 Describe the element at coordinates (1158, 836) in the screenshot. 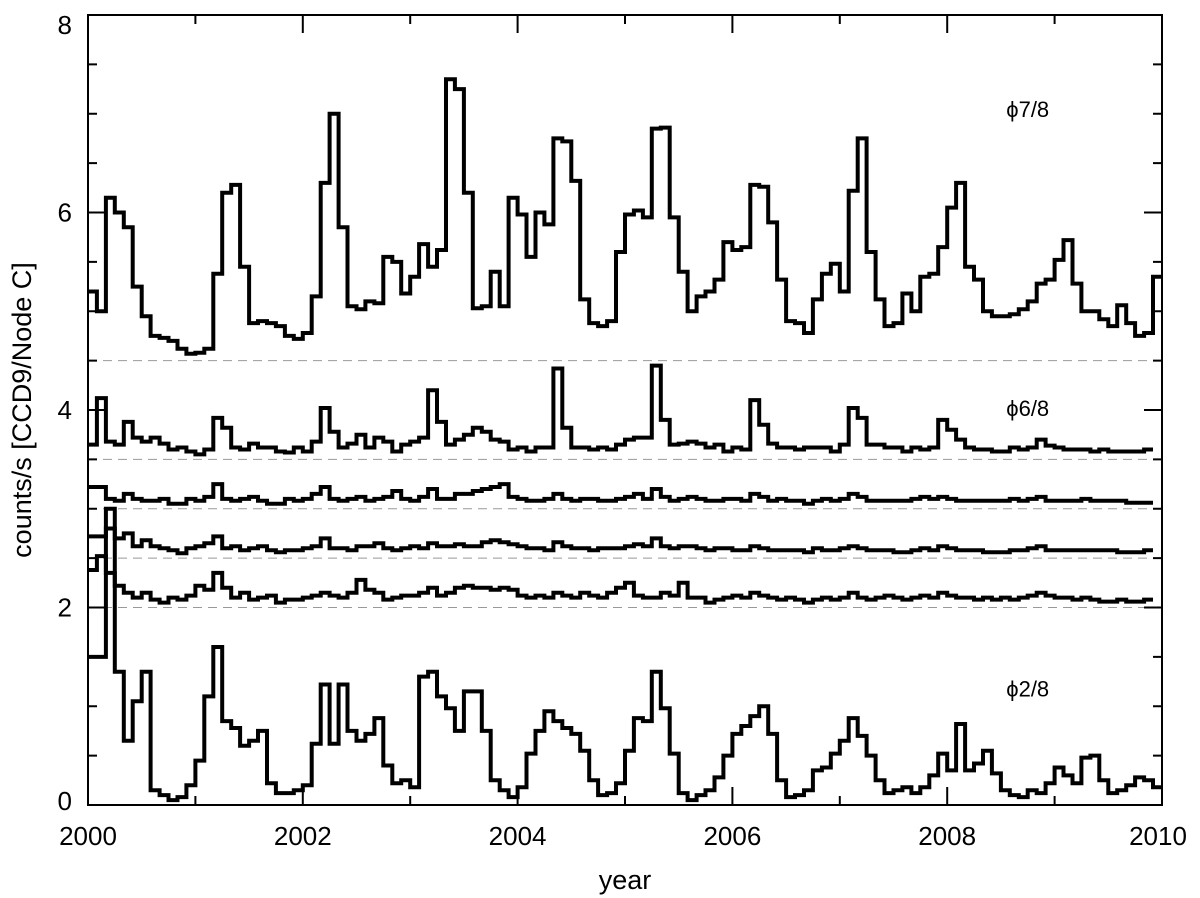

I see `x-tick-label: 2010` at that location.